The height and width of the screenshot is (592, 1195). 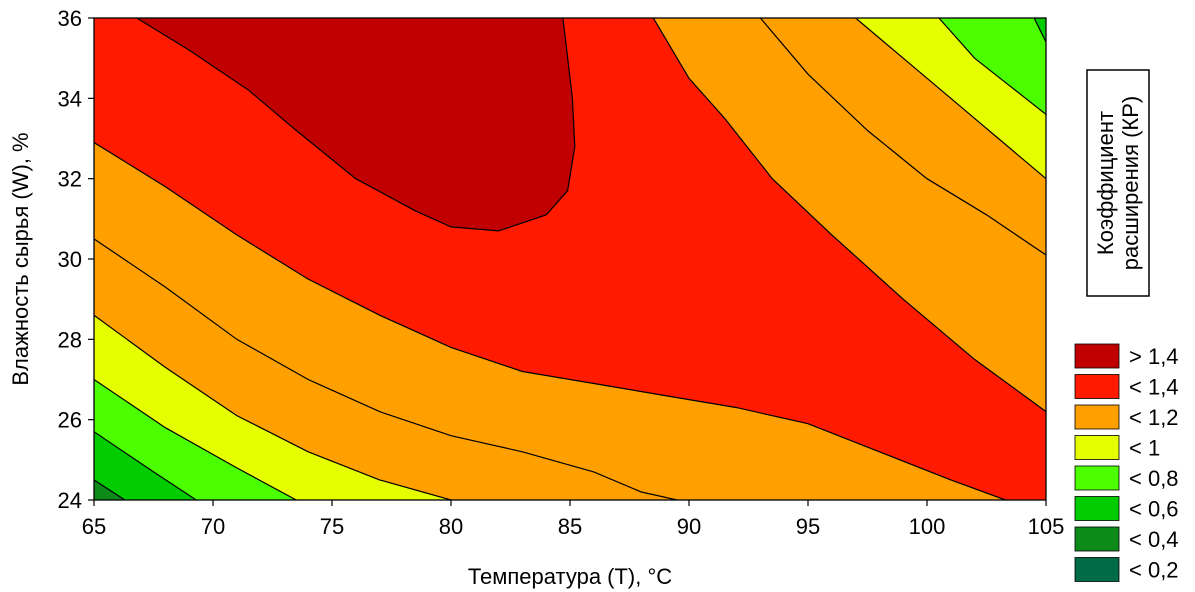 I want to click on legend-item: < 0,2, so click(x=1126, y=570).